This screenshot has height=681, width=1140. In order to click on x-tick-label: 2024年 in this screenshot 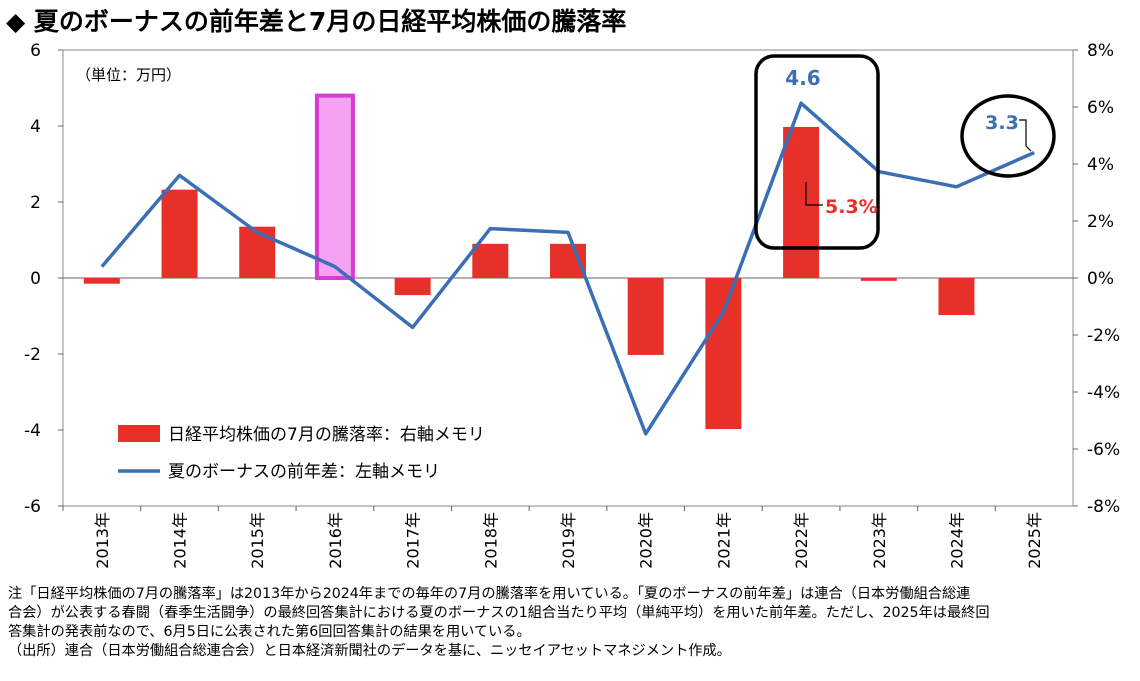, I will do `click(956, 540)`.